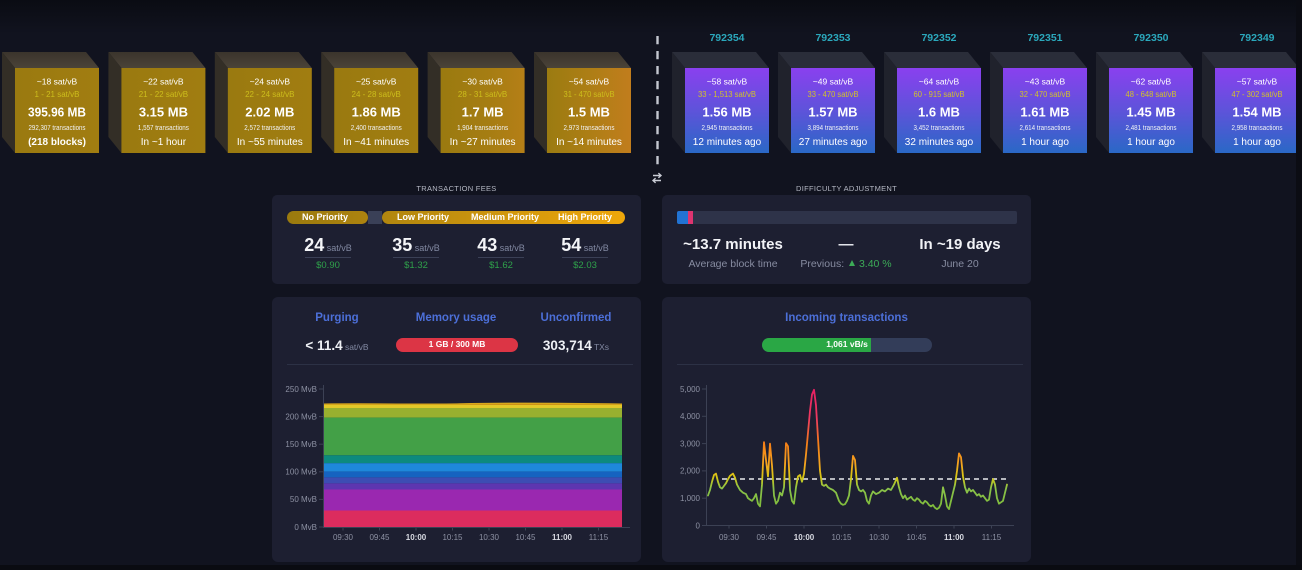  Describe the element at coordinates (1151, 82) in the screenshot. I see `svg-text: ~62 sat/vB` at that location.